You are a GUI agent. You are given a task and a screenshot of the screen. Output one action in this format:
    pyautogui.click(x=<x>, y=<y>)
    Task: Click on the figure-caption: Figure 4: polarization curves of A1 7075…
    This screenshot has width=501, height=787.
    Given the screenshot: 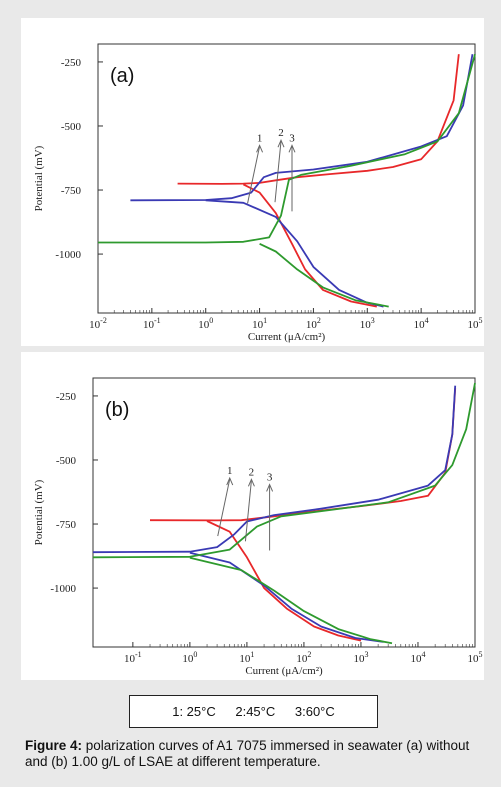 What is the action you would take?
    pyautogui.click(x=255, y=754)
    